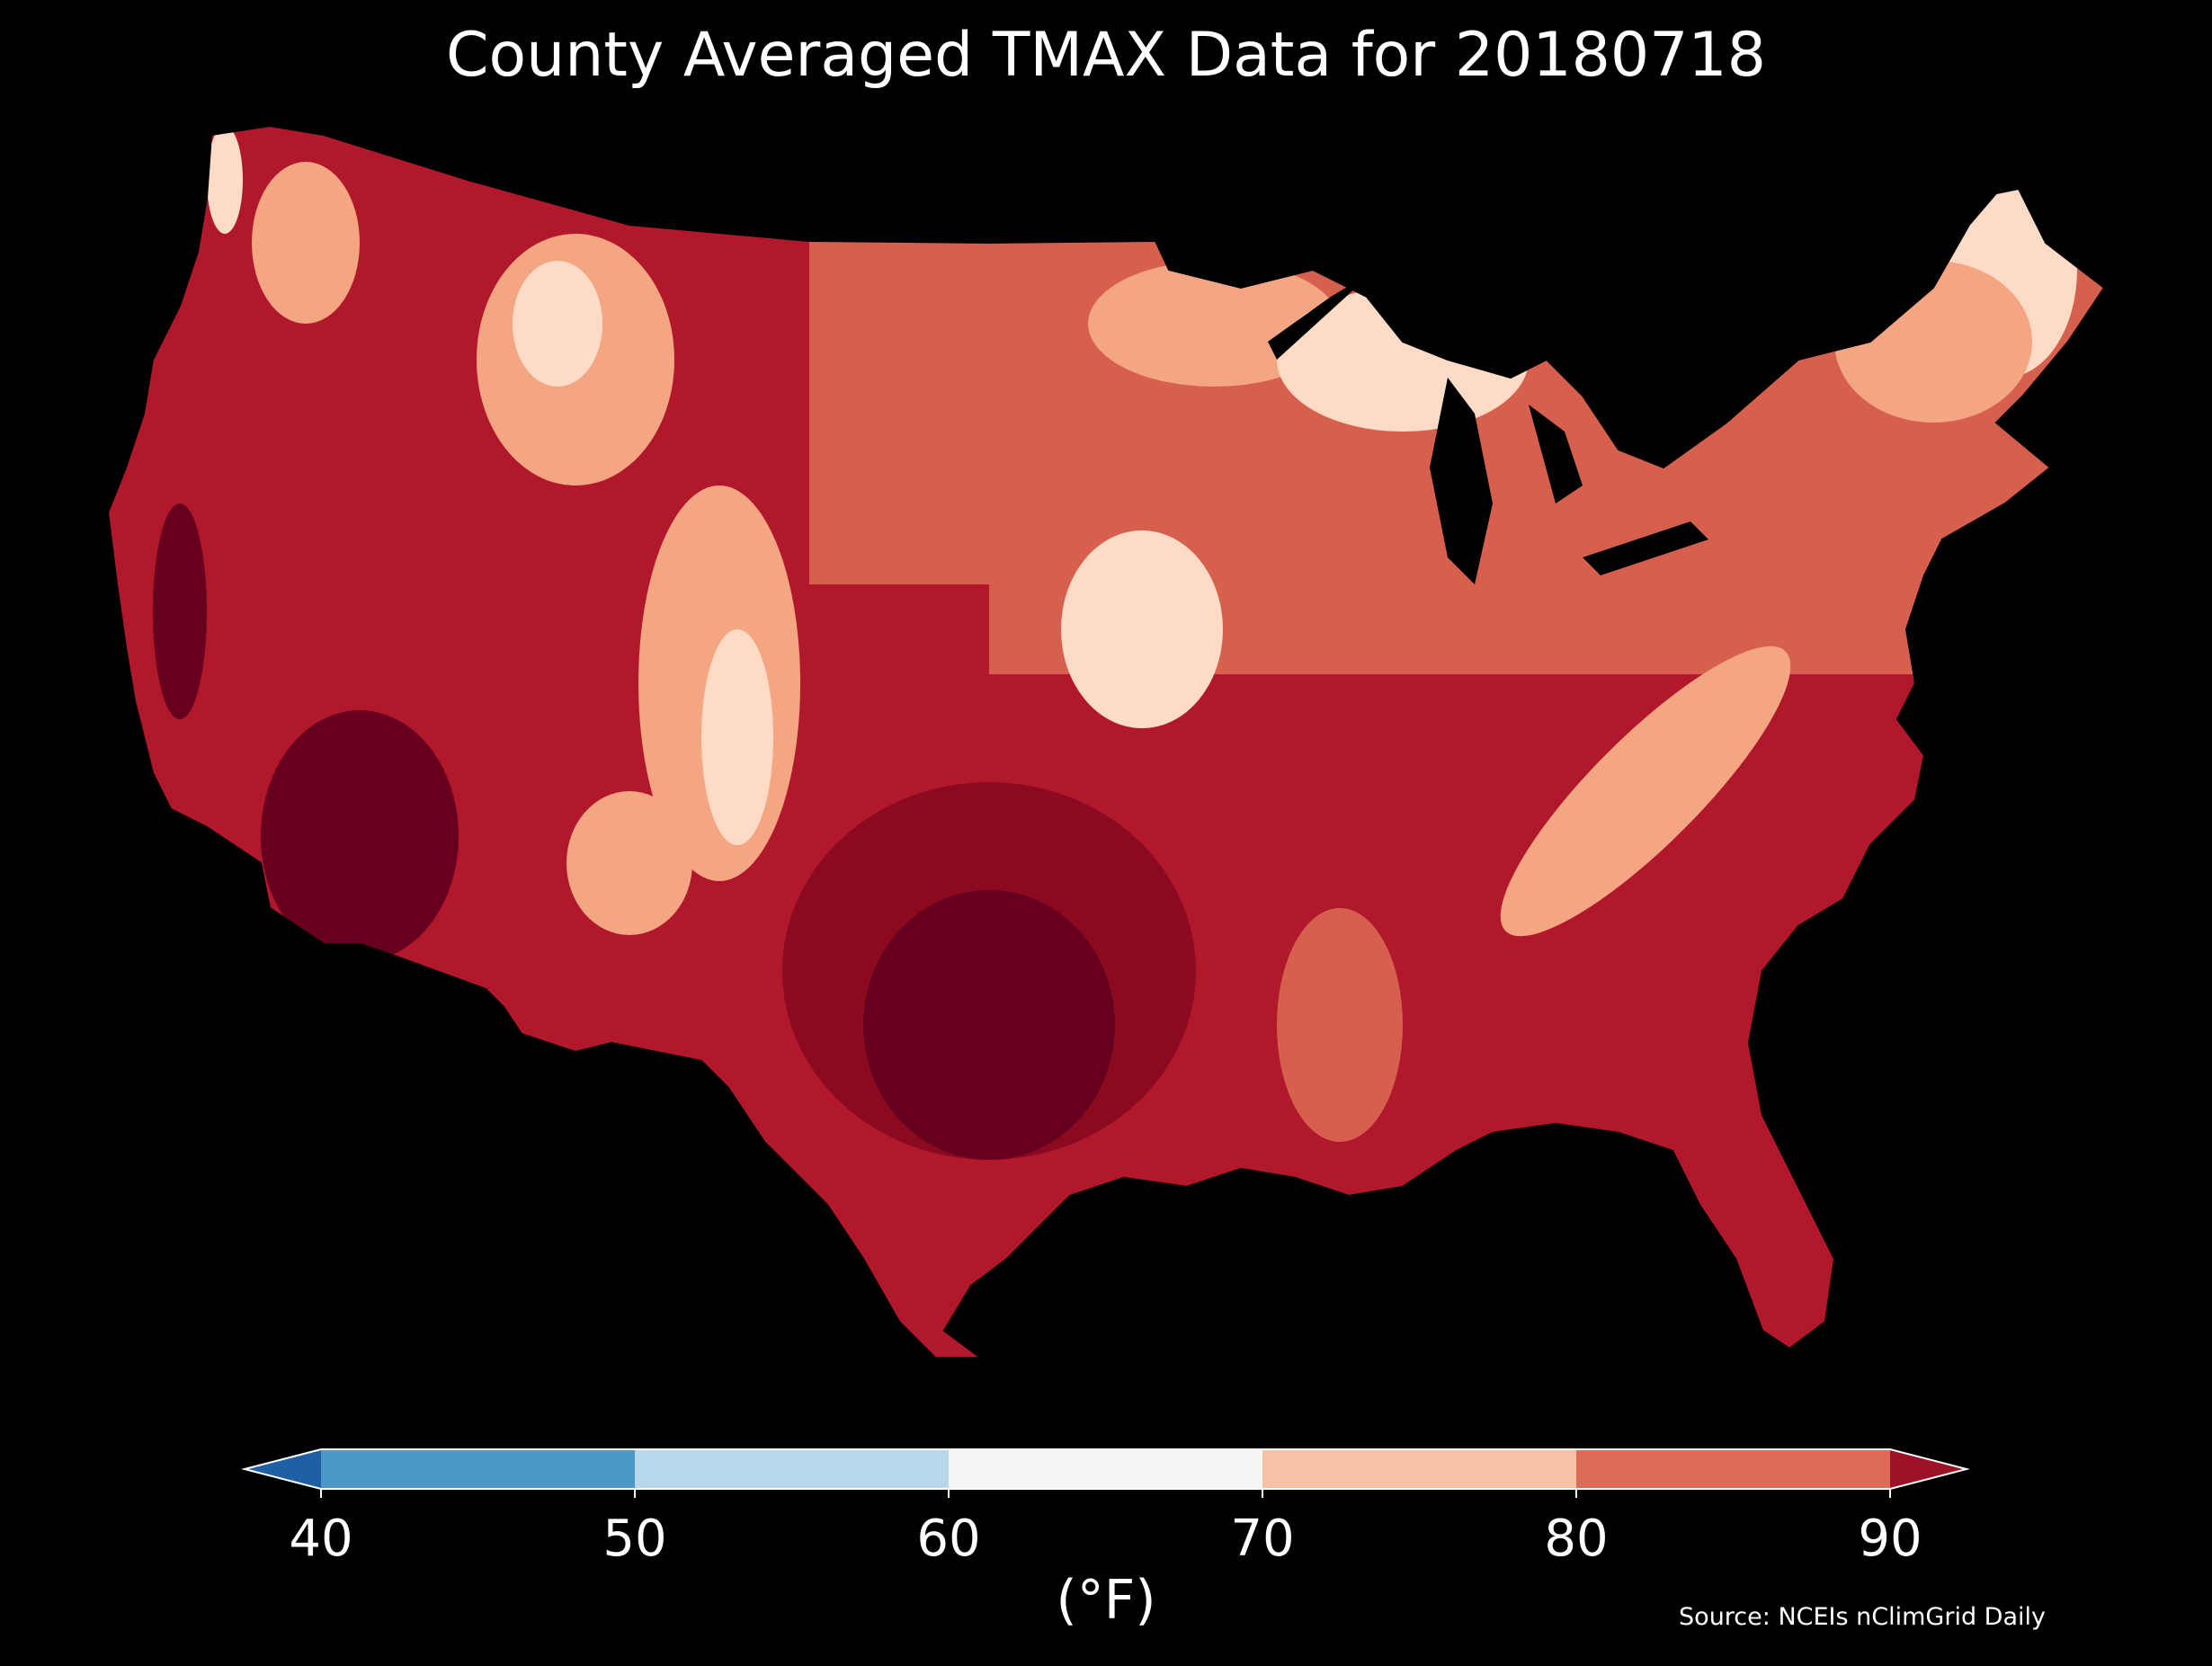 Image resolution: width=2212 pixels, height=1666 pixels. I want to click on colorbar-tick-label: 60, so click(948, 1539).